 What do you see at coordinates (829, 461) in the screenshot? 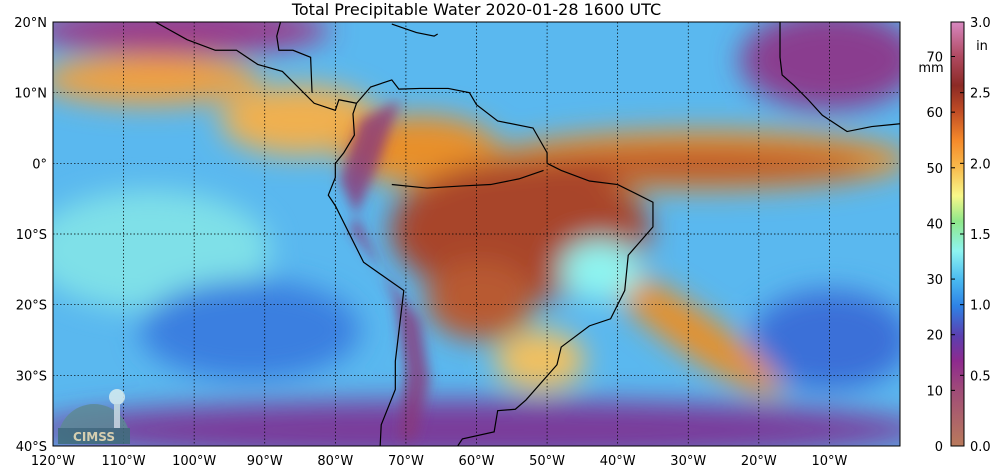
I see `lon-label: 10°W` at bounding box center [829, 461].